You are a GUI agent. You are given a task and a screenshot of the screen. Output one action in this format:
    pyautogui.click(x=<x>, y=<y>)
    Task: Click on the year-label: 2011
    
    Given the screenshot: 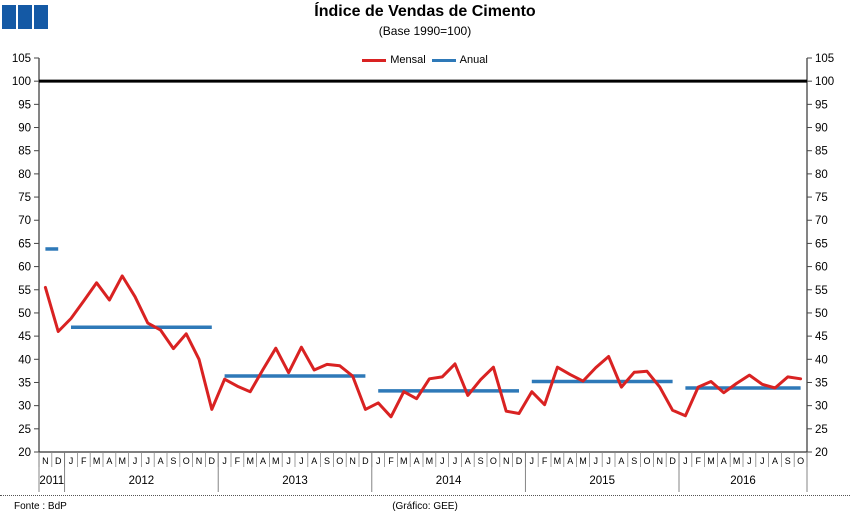 What is the action you would take?
    pyautogui.click(x=51, y=481)
    